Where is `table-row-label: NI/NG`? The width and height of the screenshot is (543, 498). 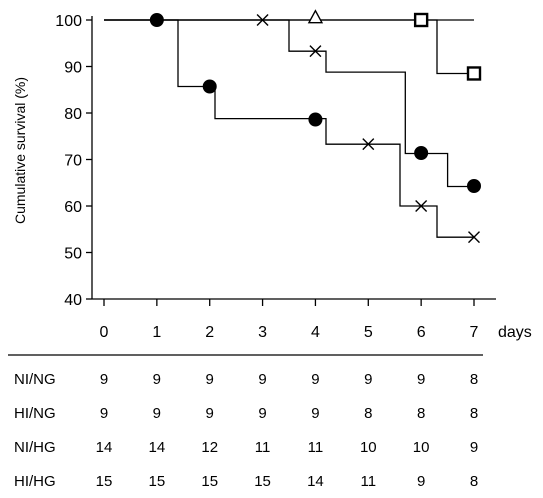
table-row-label: NI/NG is located at coordinates (35, 379).